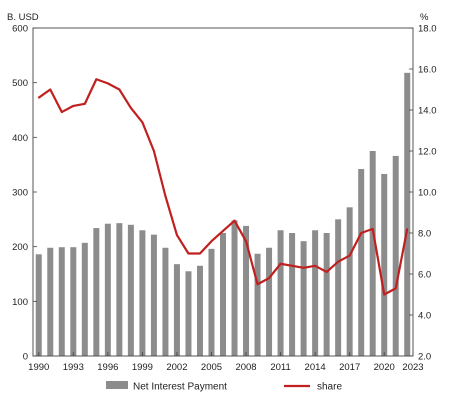  I want to click on x-axis-tick-label: 2008, so click(245, 367).